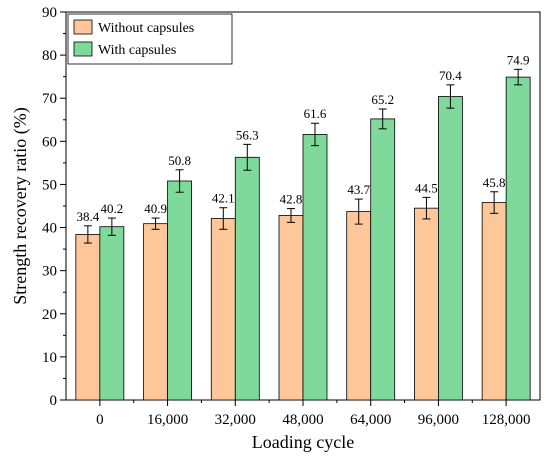  I want to click on data-label-without-capsules: 40.9, so click(155, 208).